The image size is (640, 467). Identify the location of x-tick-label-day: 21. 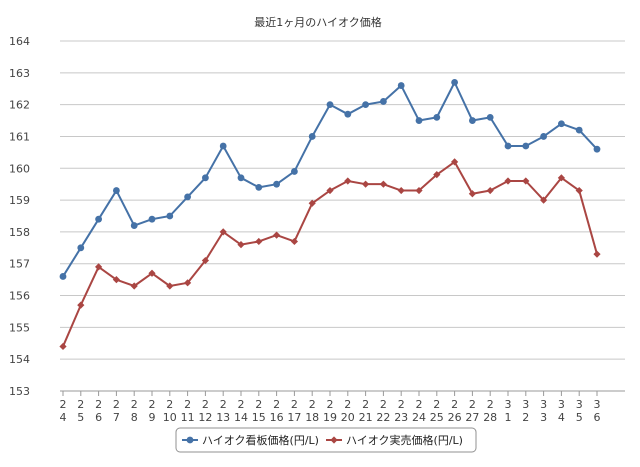
(366, 417).